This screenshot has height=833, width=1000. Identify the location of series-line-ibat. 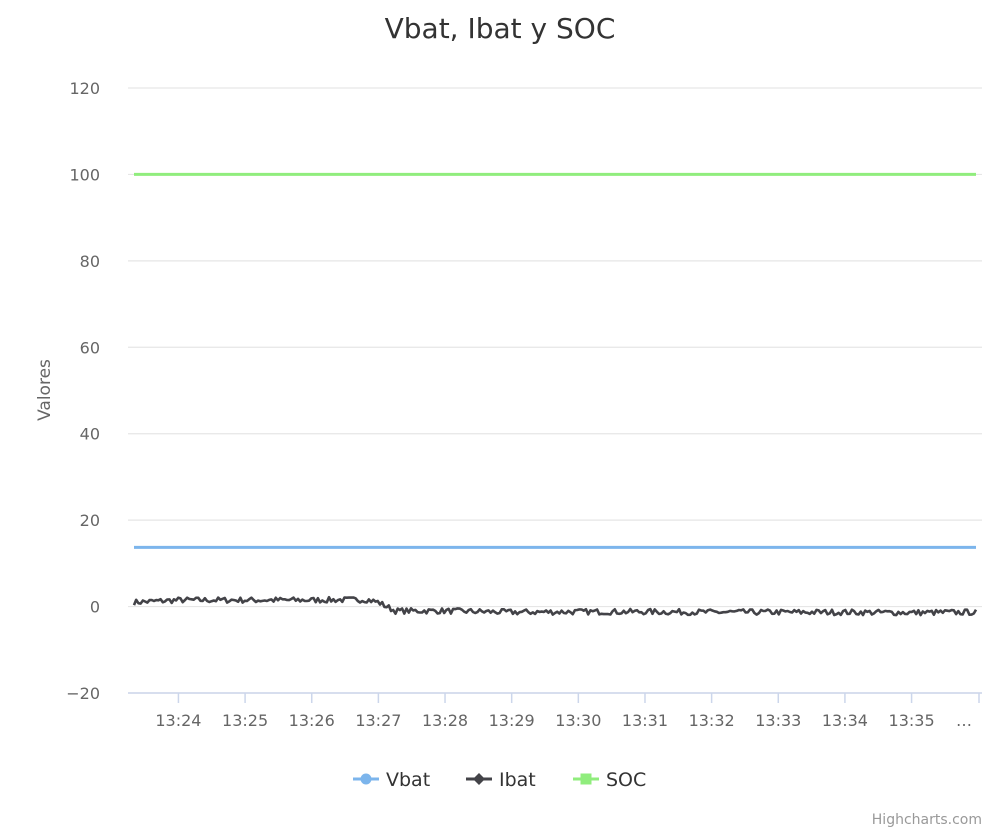
(555, 606).